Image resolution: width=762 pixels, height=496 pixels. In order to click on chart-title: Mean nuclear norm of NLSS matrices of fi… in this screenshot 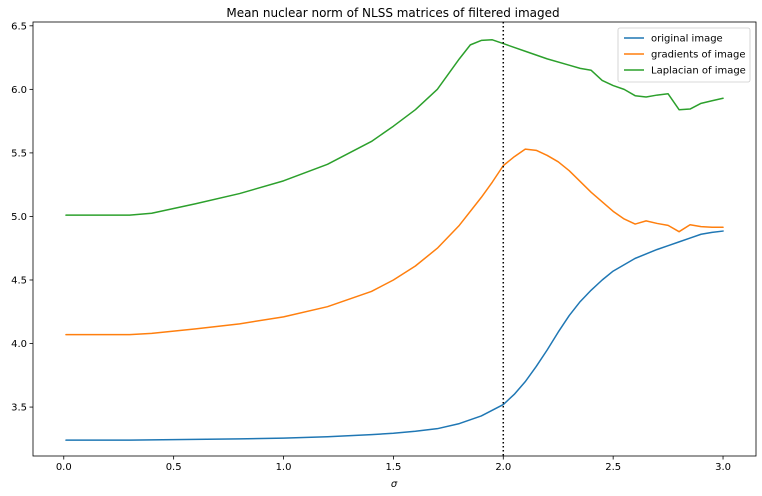, I will do `click(392, 13)`.